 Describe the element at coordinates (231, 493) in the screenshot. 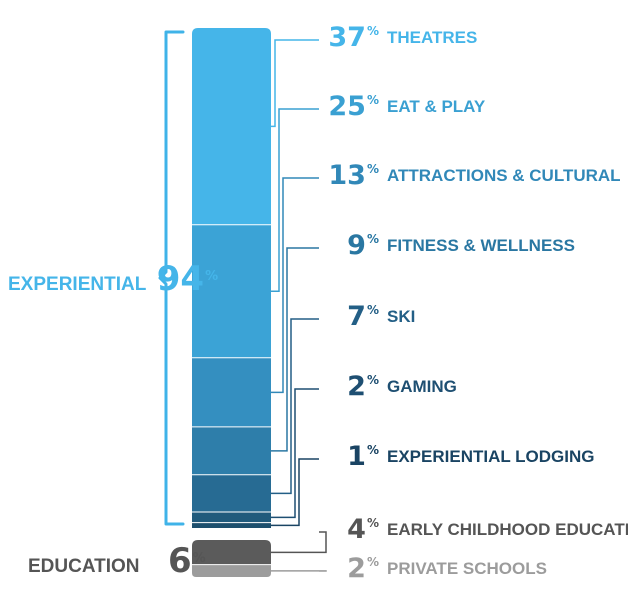

I see `bar-segment-ski` at that location.